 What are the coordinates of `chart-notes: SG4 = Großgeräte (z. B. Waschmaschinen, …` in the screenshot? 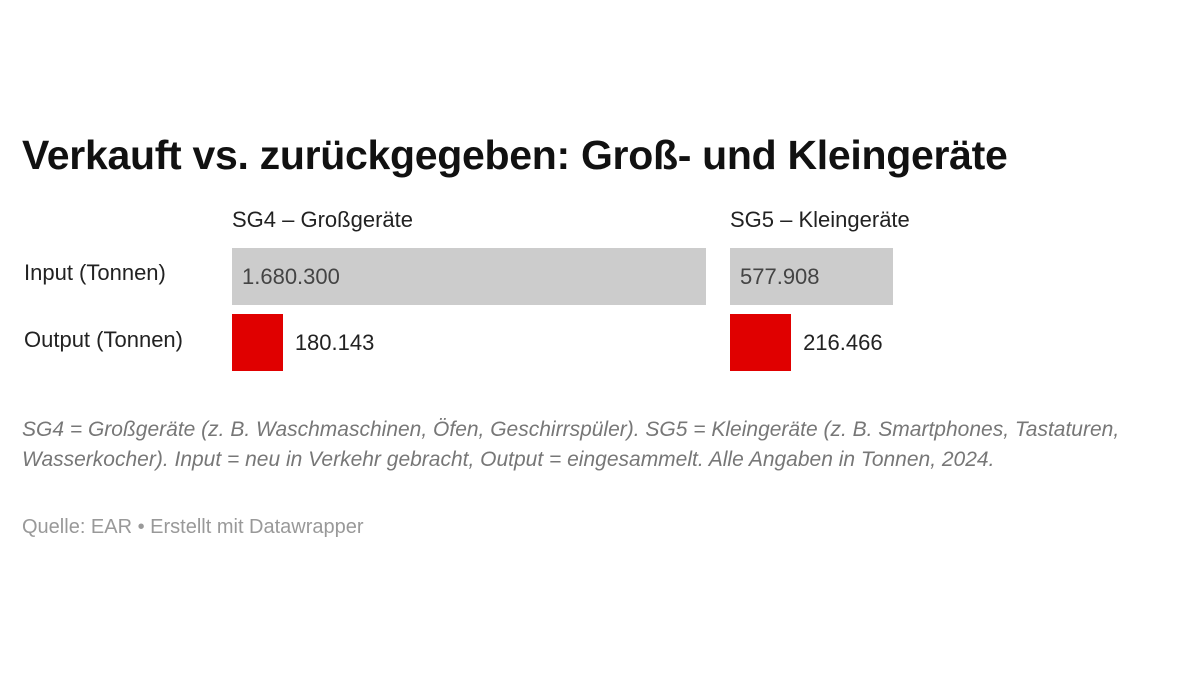 It's located at (571, 444).